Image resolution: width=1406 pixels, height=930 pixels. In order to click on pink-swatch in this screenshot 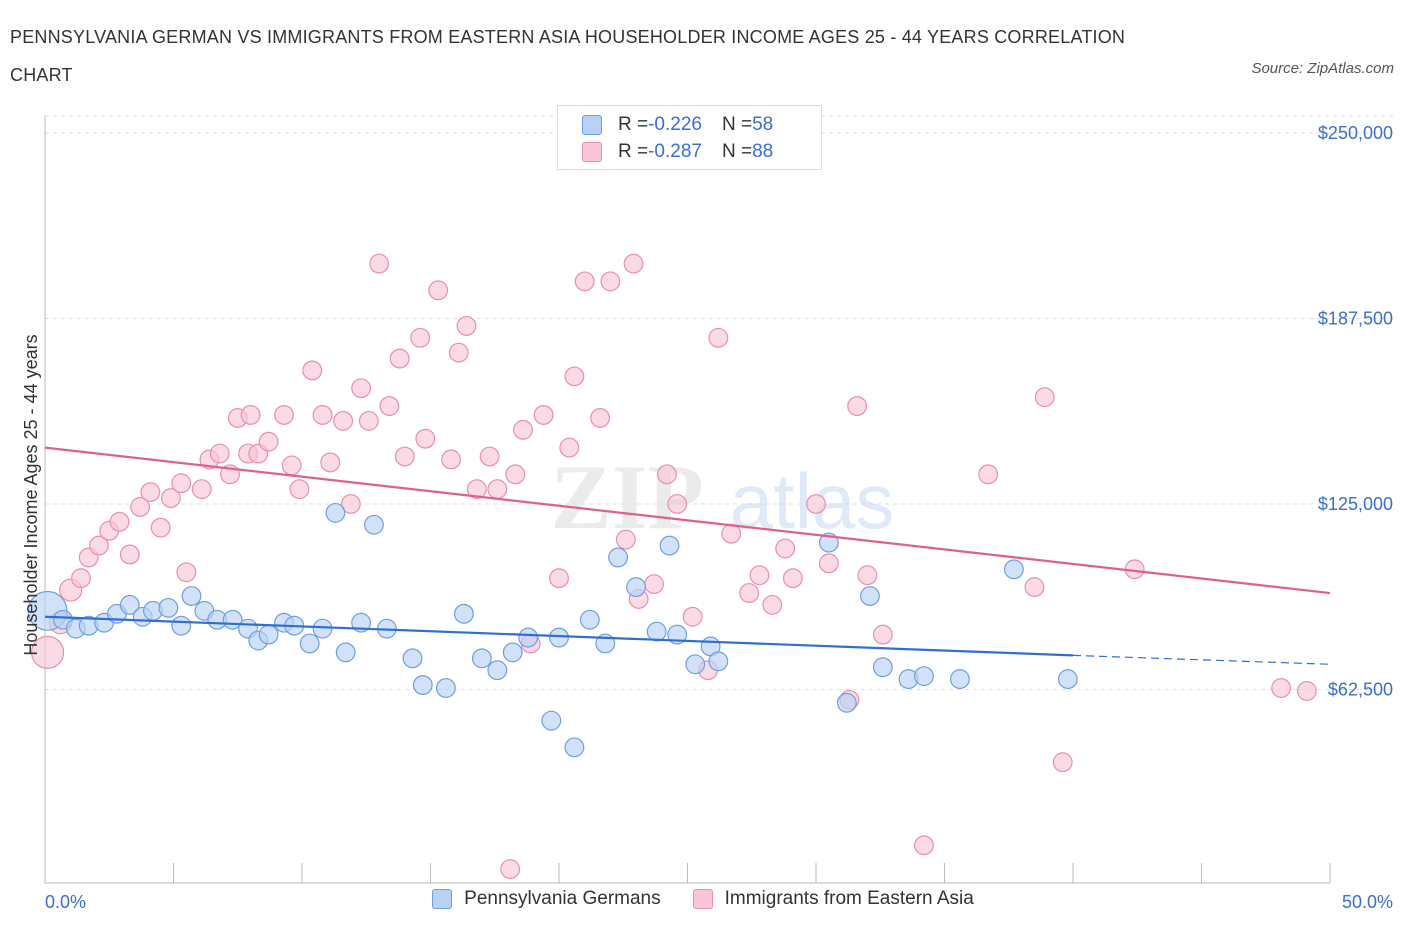, I will do `click(702, 899)`.